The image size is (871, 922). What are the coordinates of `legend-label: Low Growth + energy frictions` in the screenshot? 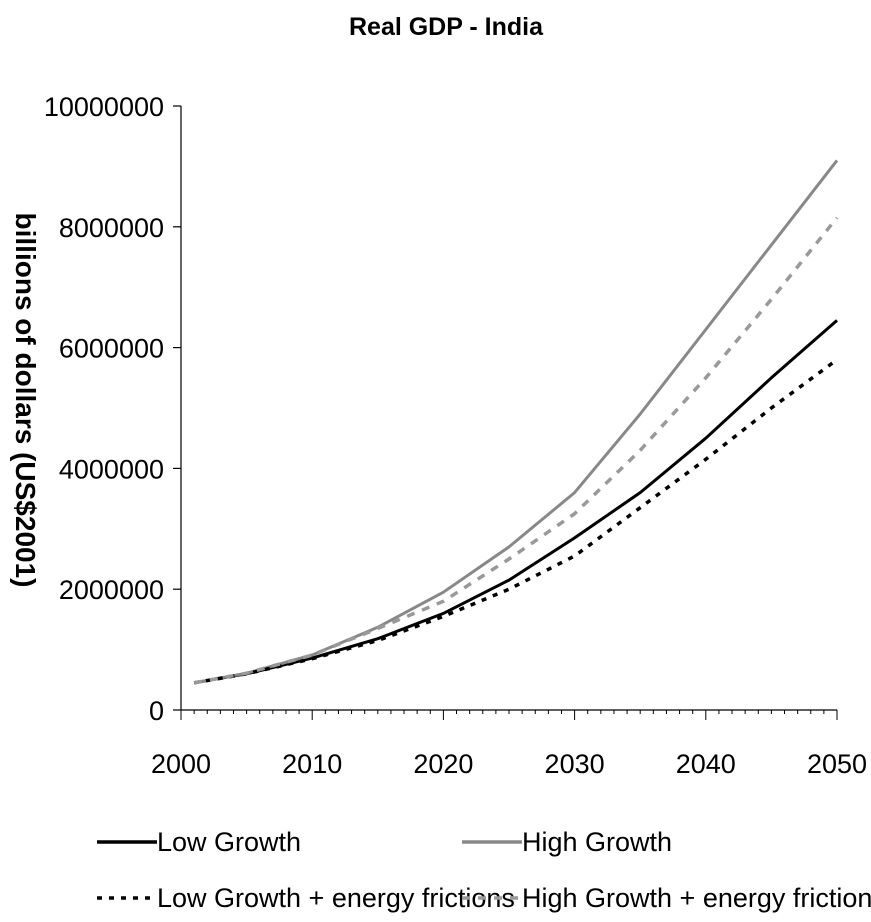 It's located at (336, 898).